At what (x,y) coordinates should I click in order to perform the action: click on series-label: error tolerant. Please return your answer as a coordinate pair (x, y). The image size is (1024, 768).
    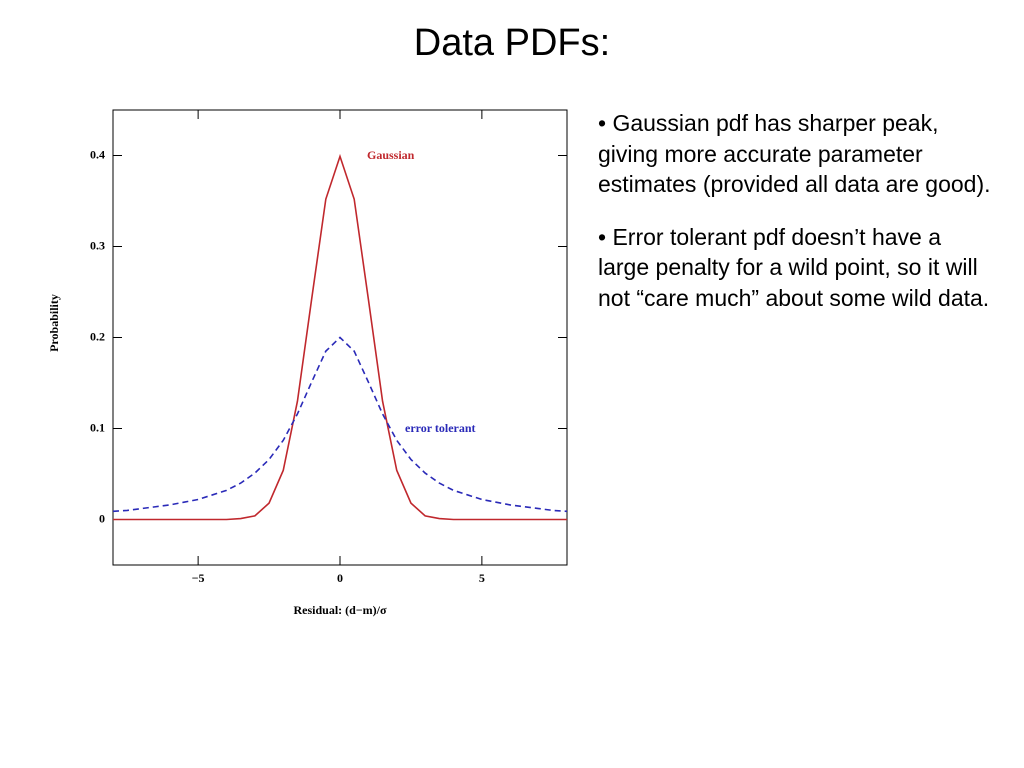
    Looking at the image, I should click on (440, 428).